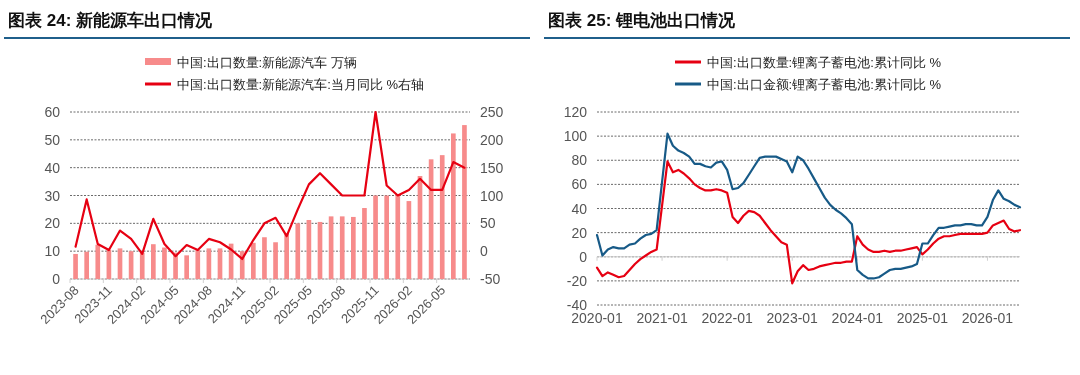 The height and width of the screenshot is (375, 1080). Describe the element at coordinates (857, 318) in the screenshot. I see `x-tick-label: 2024-01` at that location.